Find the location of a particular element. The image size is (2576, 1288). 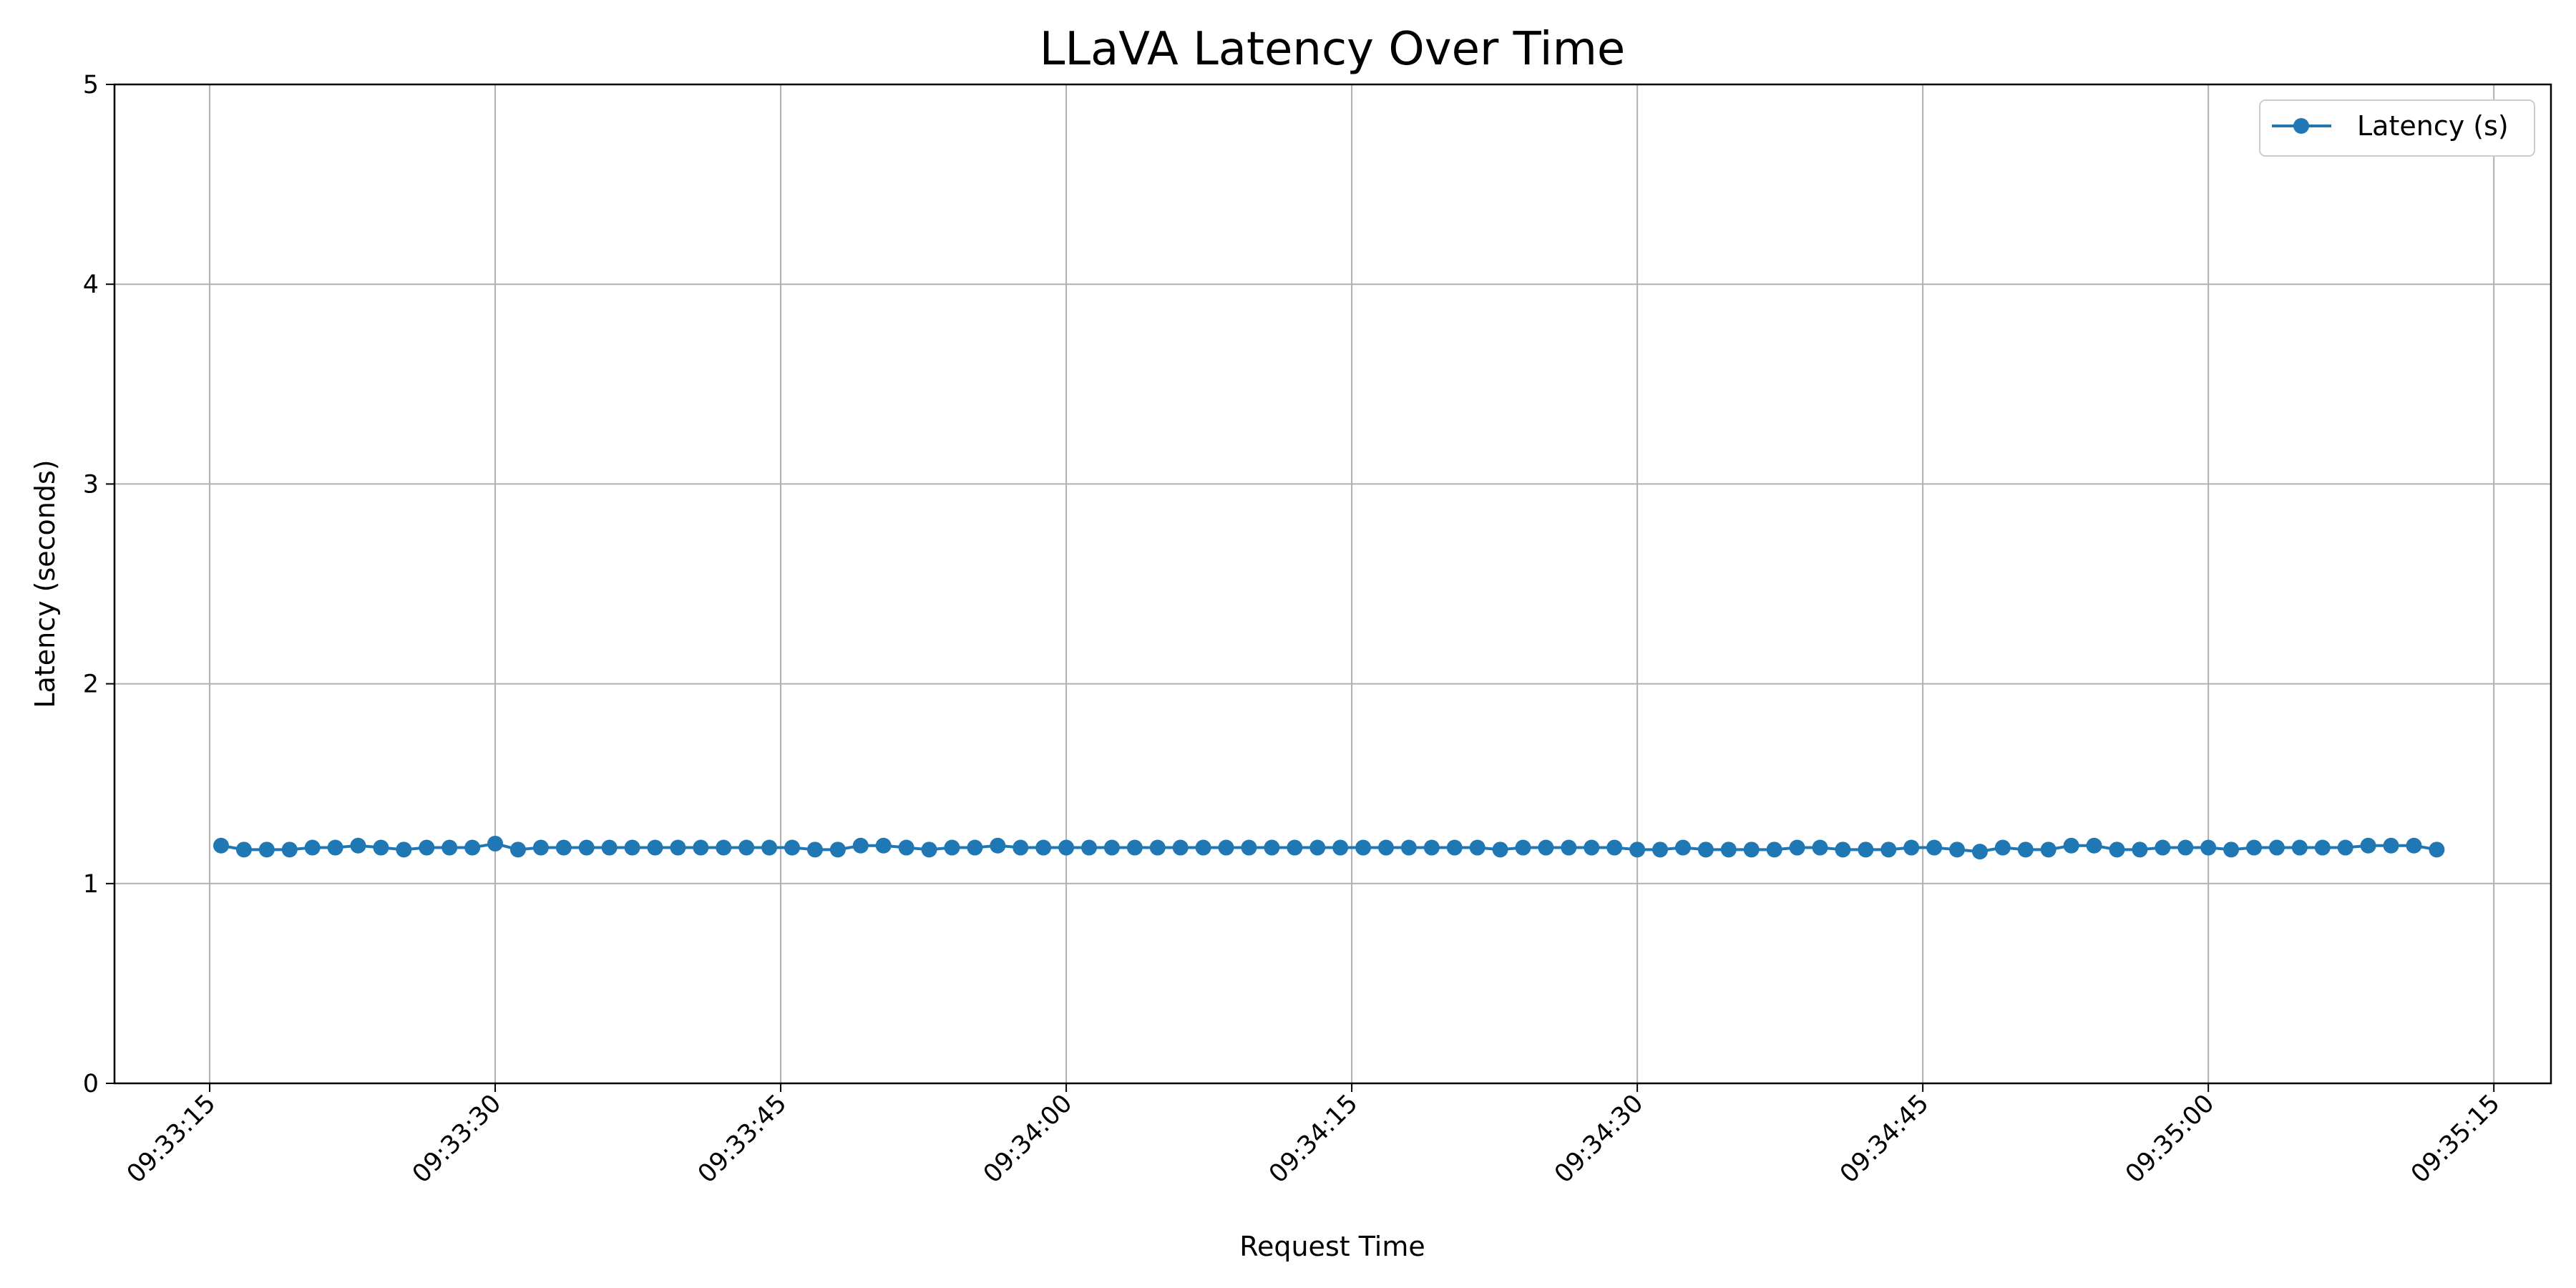

plot-data is located at coordinates (1329, 847).